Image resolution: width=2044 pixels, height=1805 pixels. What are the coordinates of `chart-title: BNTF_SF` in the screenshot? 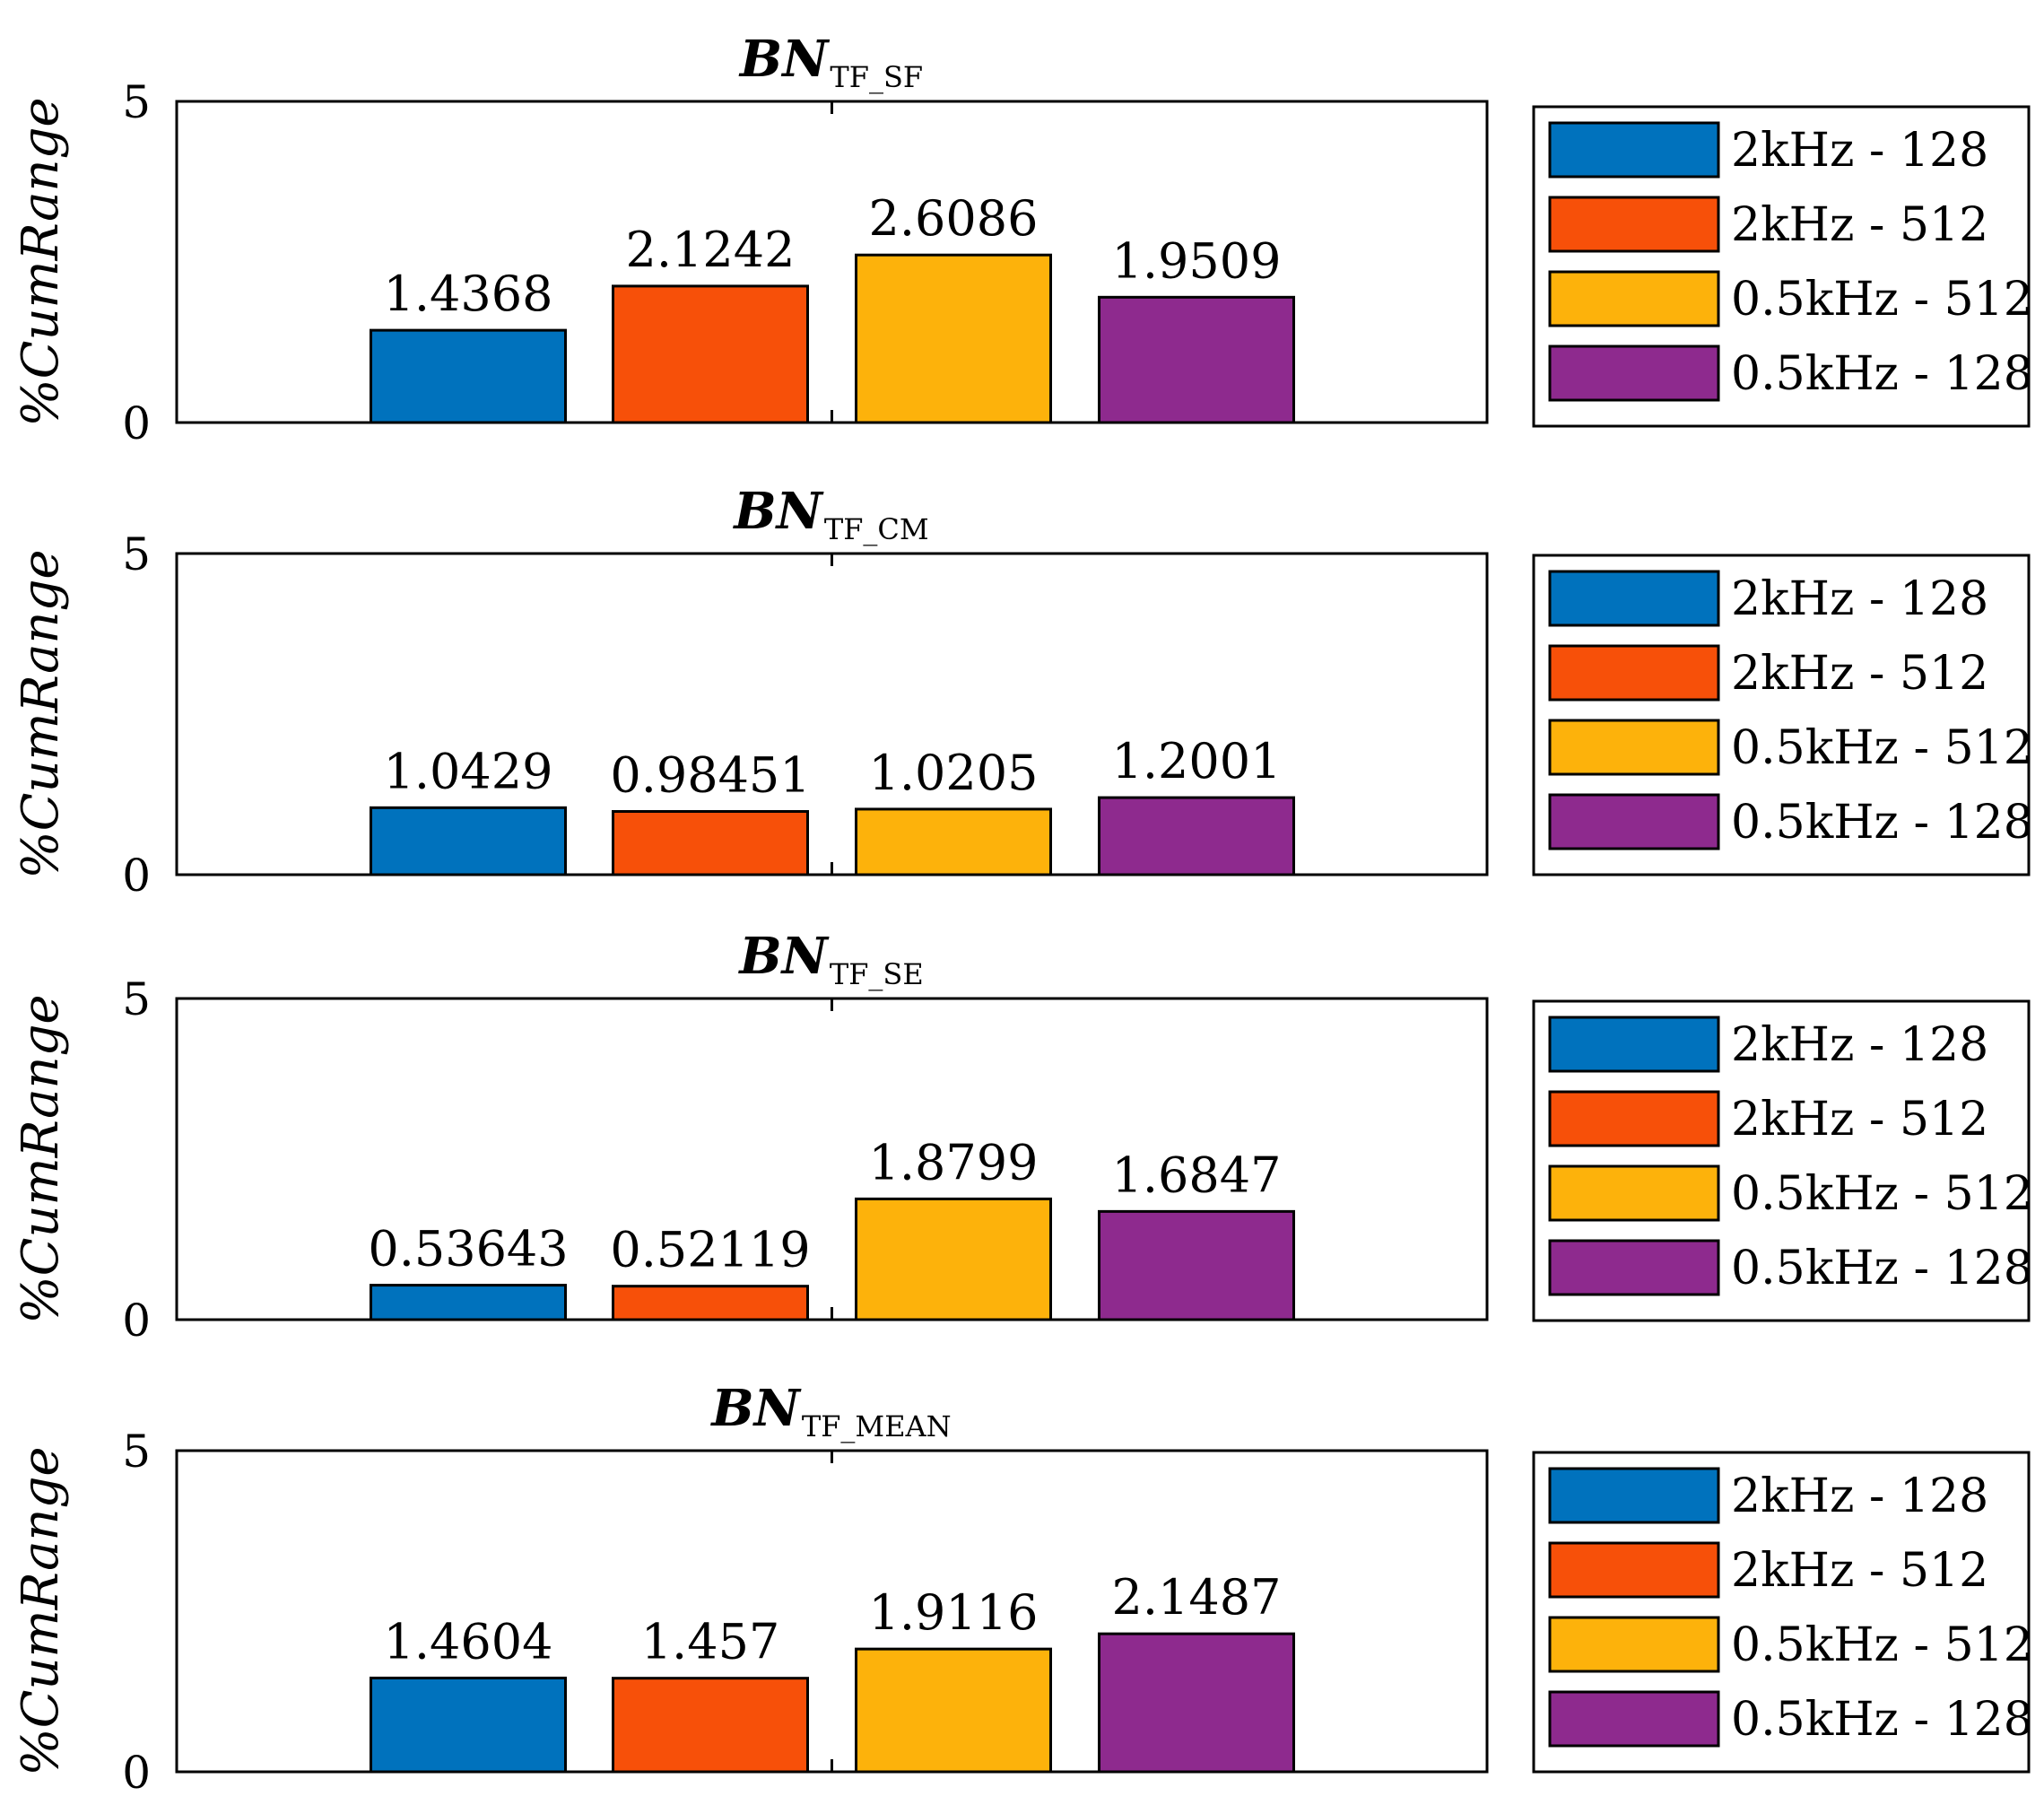 It's located at (830, 62).